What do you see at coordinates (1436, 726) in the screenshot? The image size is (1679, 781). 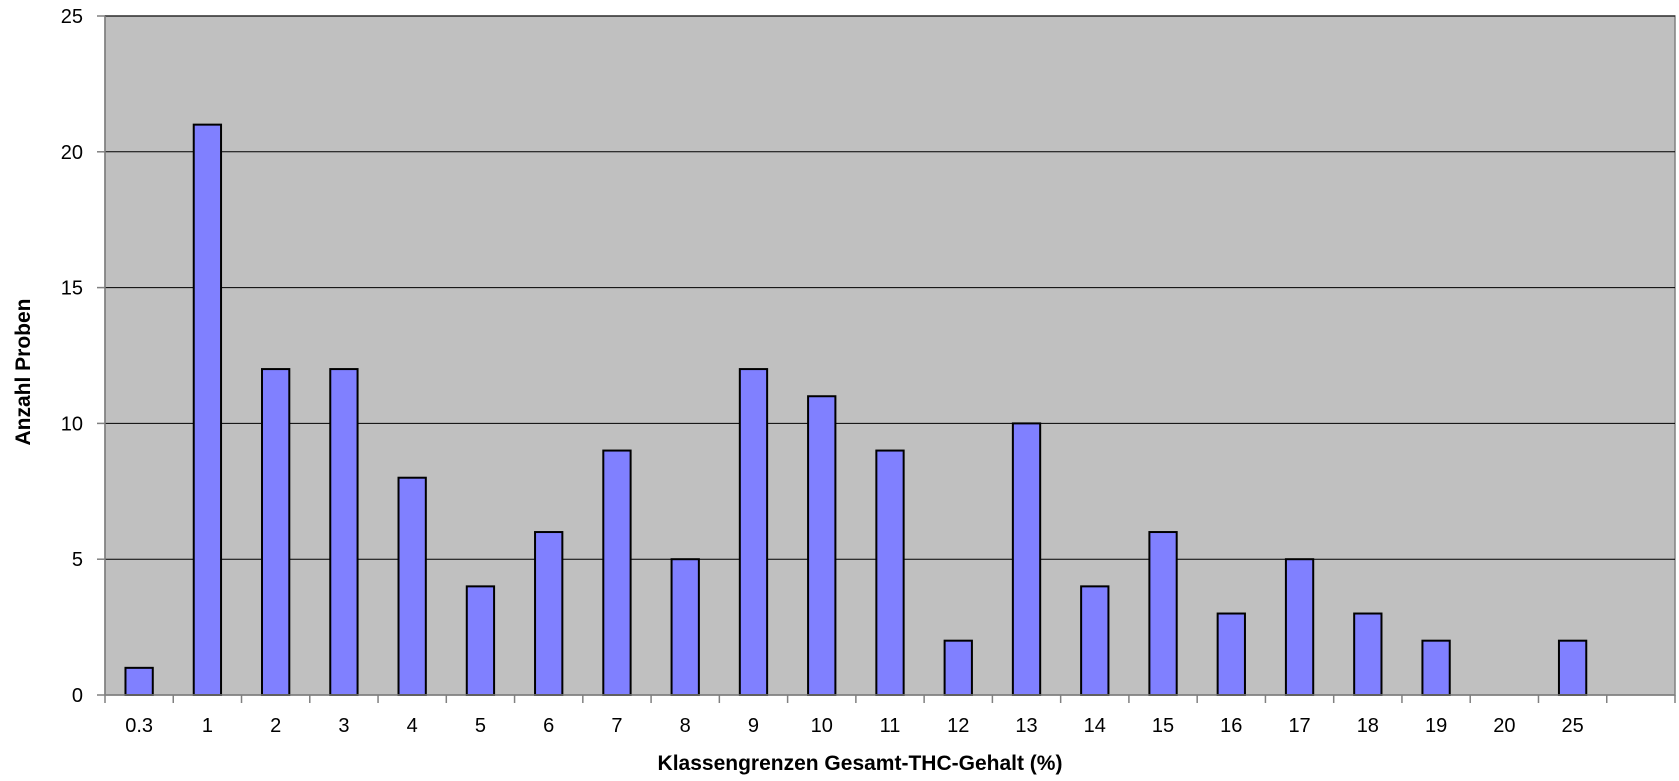 I see `x-tick-label: 19` at bounding box center [1436, 726].